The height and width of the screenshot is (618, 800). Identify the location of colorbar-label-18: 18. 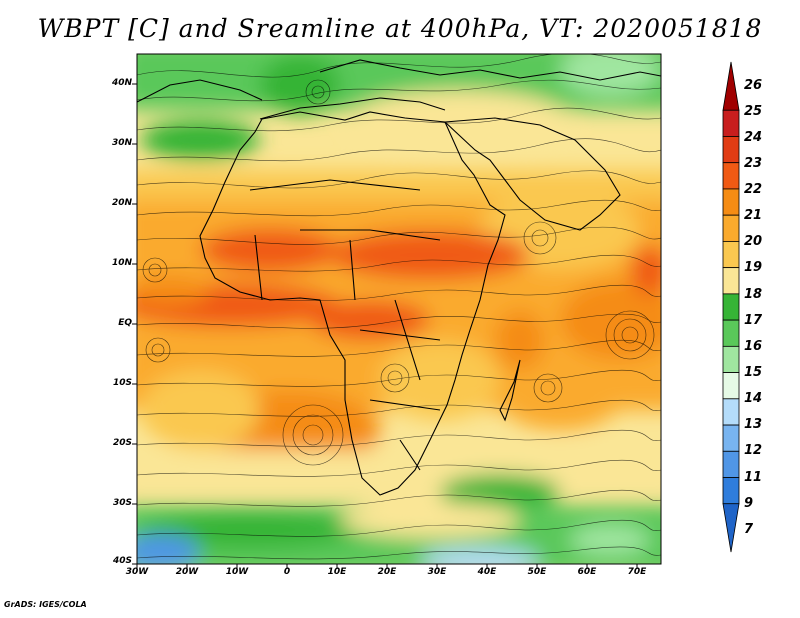
(753, 294).